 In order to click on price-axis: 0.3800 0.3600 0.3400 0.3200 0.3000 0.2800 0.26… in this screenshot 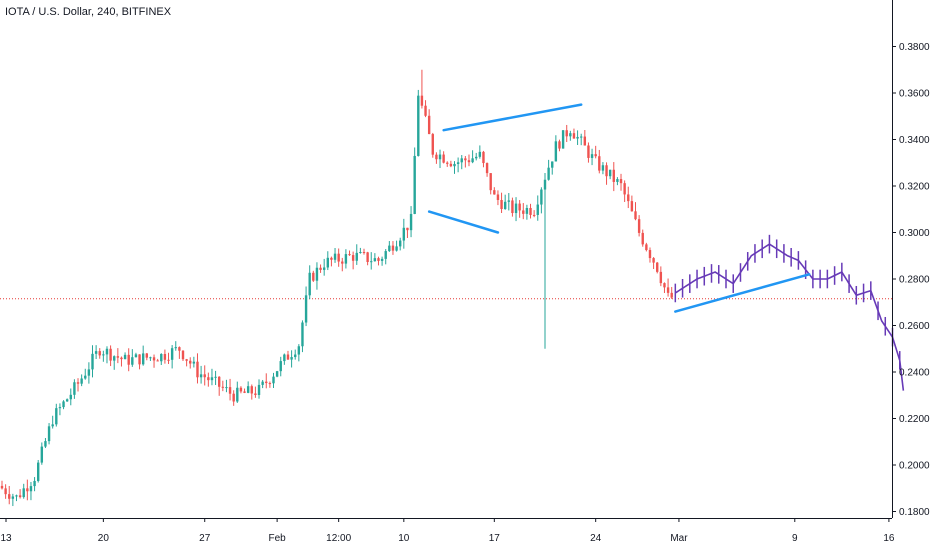, I will do `click(911, 259)`.